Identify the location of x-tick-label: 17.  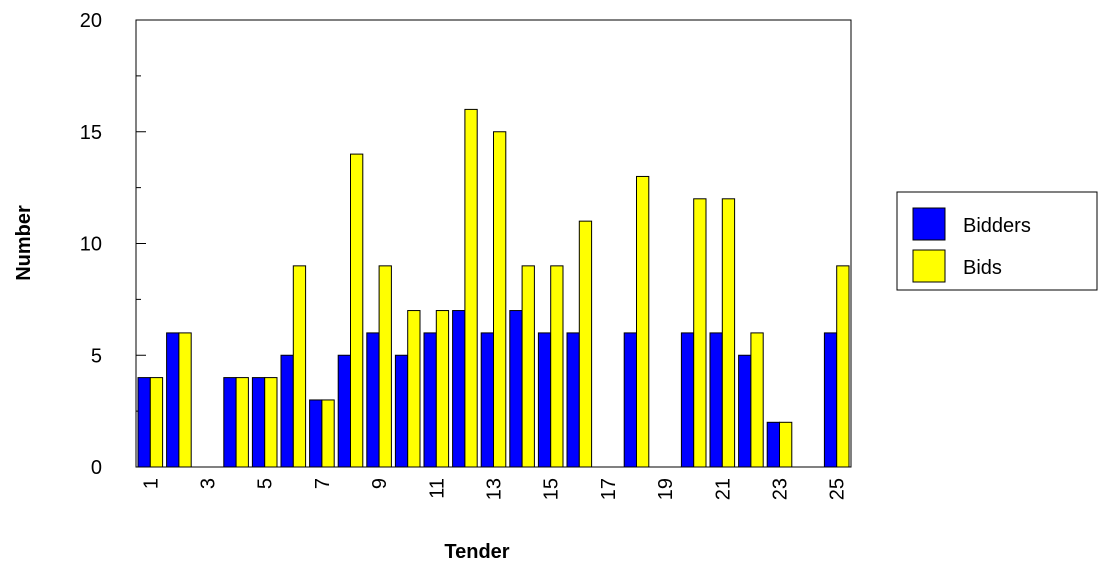
(609, 489).